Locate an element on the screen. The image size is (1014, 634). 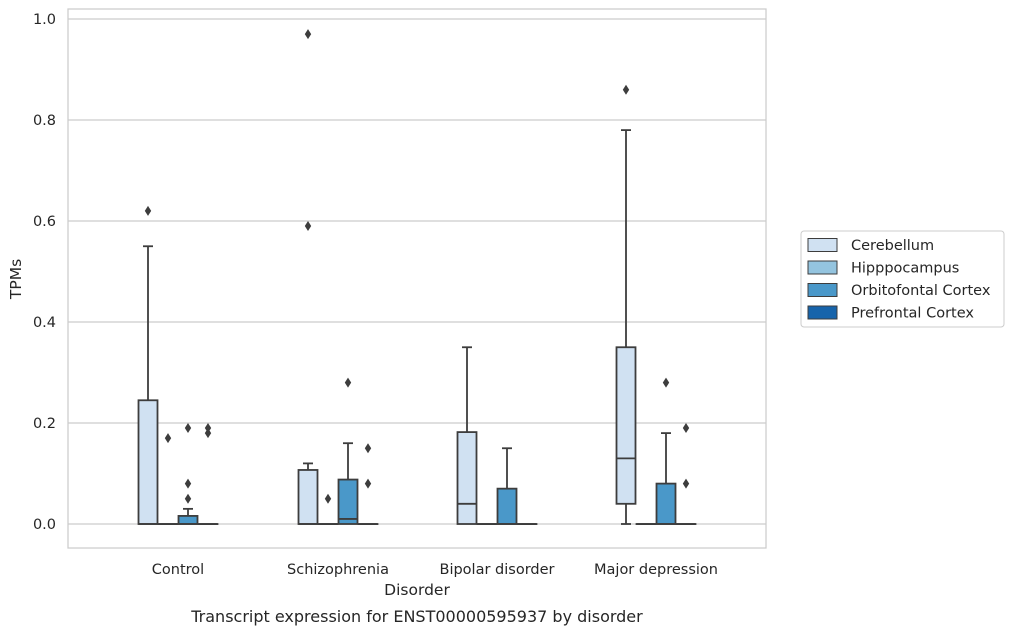
legend-label: Orbitofontal Cortex is located at coordinates (921, 291).